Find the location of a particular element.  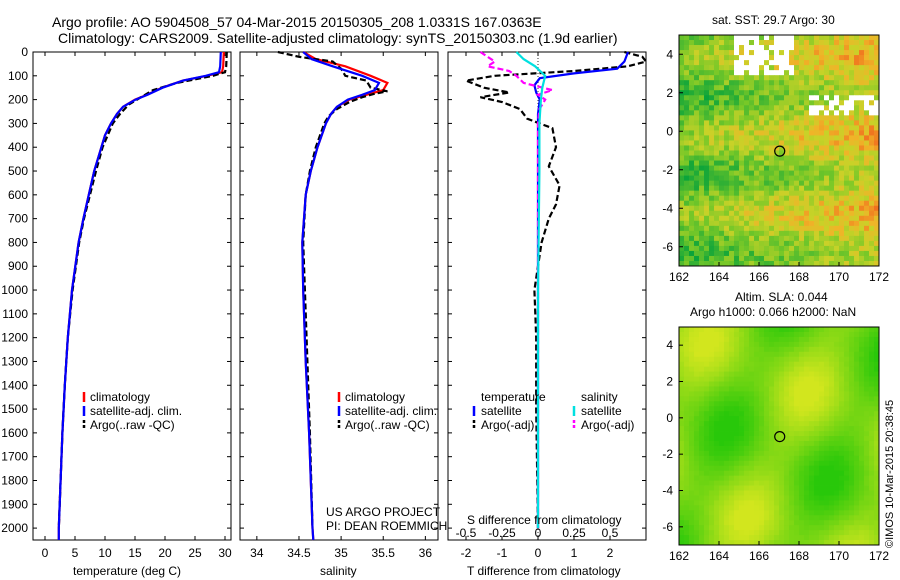

depth-tick-label: 1700 is located at coordinates (14, 457).